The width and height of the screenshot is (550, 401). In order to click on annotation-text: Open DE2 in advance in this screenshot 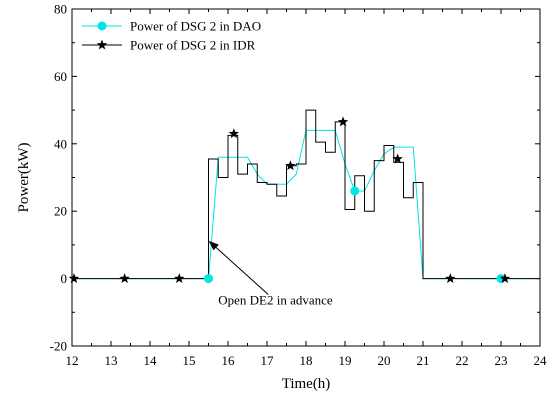, I will do `click(275, 300)`.